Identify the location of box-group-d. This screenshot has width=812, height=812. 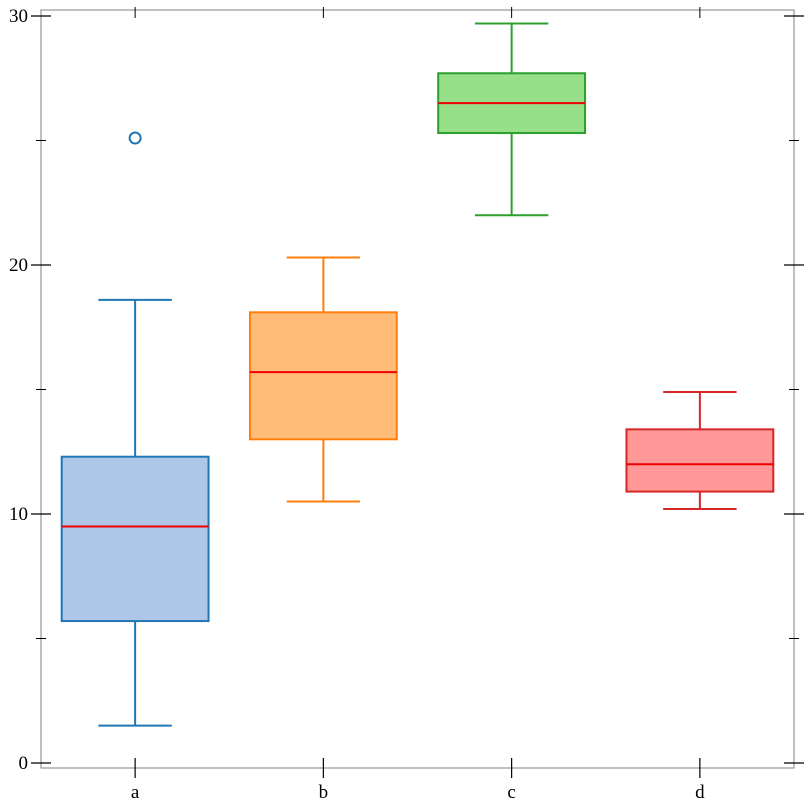
(700, 450).